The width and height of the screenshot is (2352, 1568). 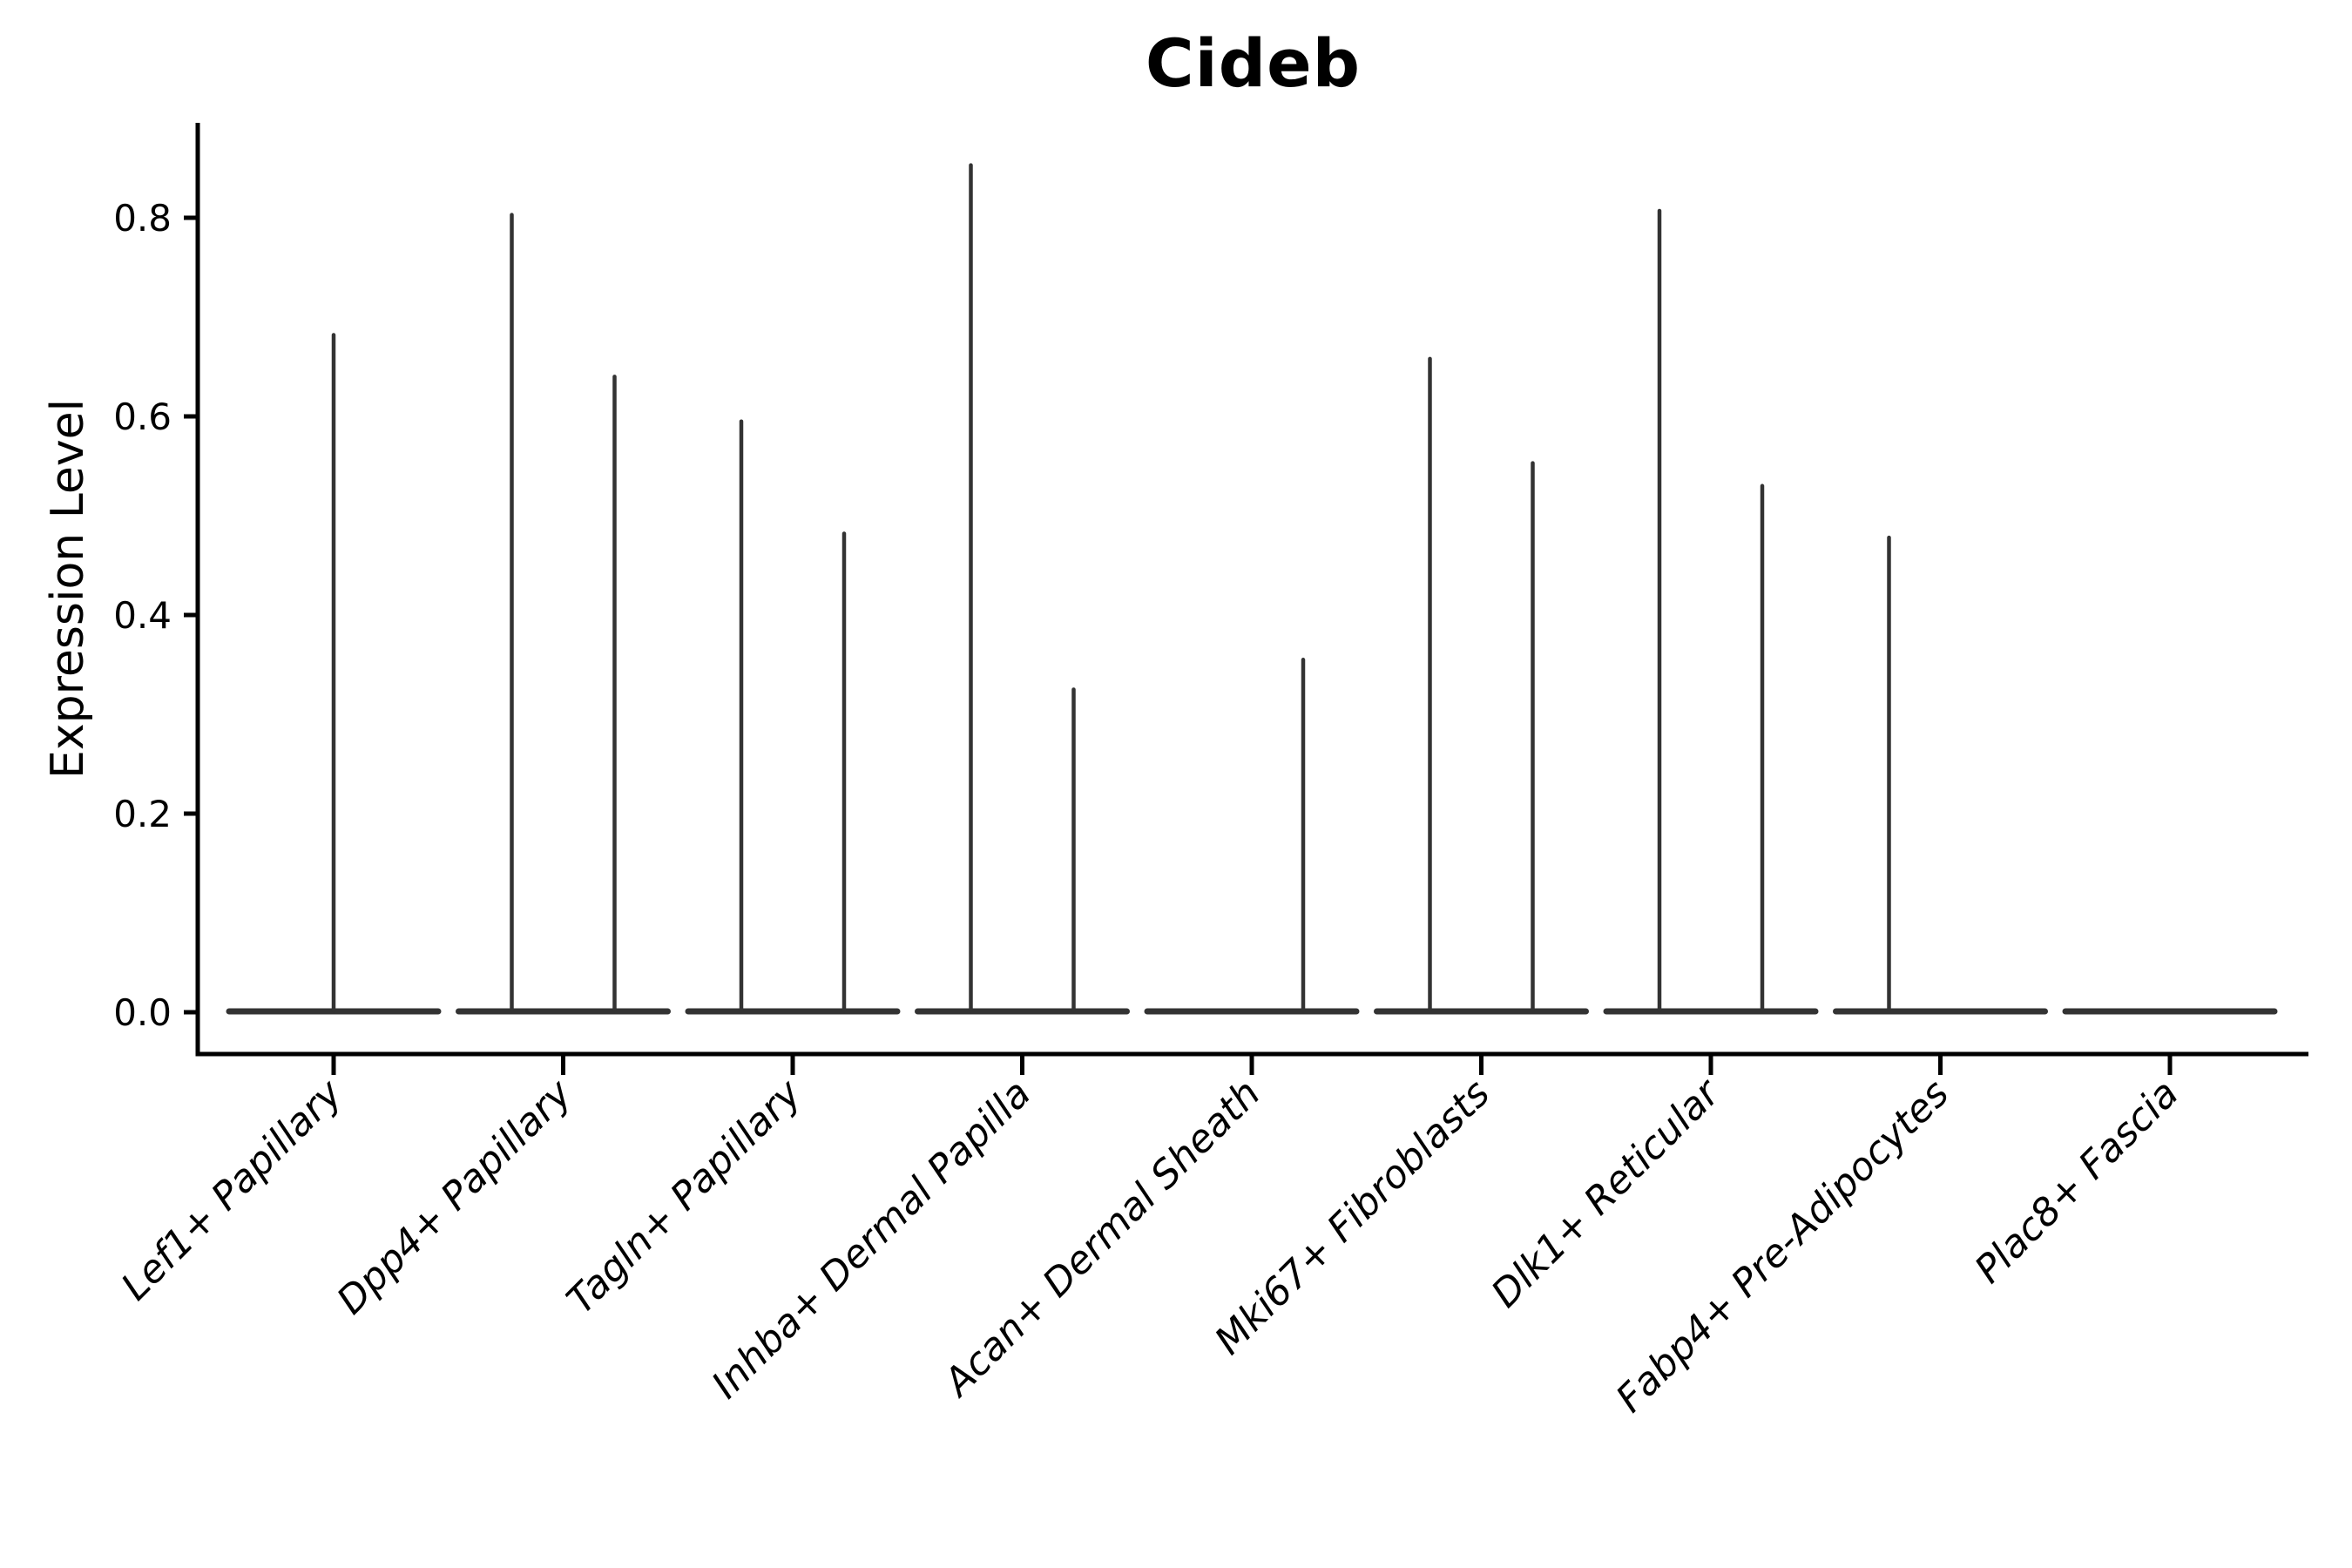 What do you see at coordinates (684, 1196) in the screenshot?
I see `x-category-label: Tagln+ Papillary` at bounding box center [684, 1196].